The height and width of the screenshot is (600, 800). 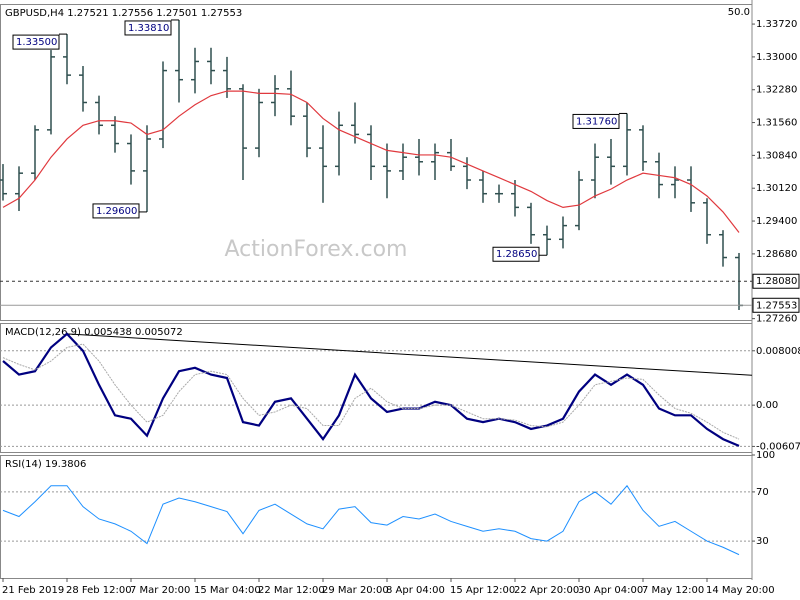 I want to click on y-tick-label: 1.28680, so click(x=776, y=254).